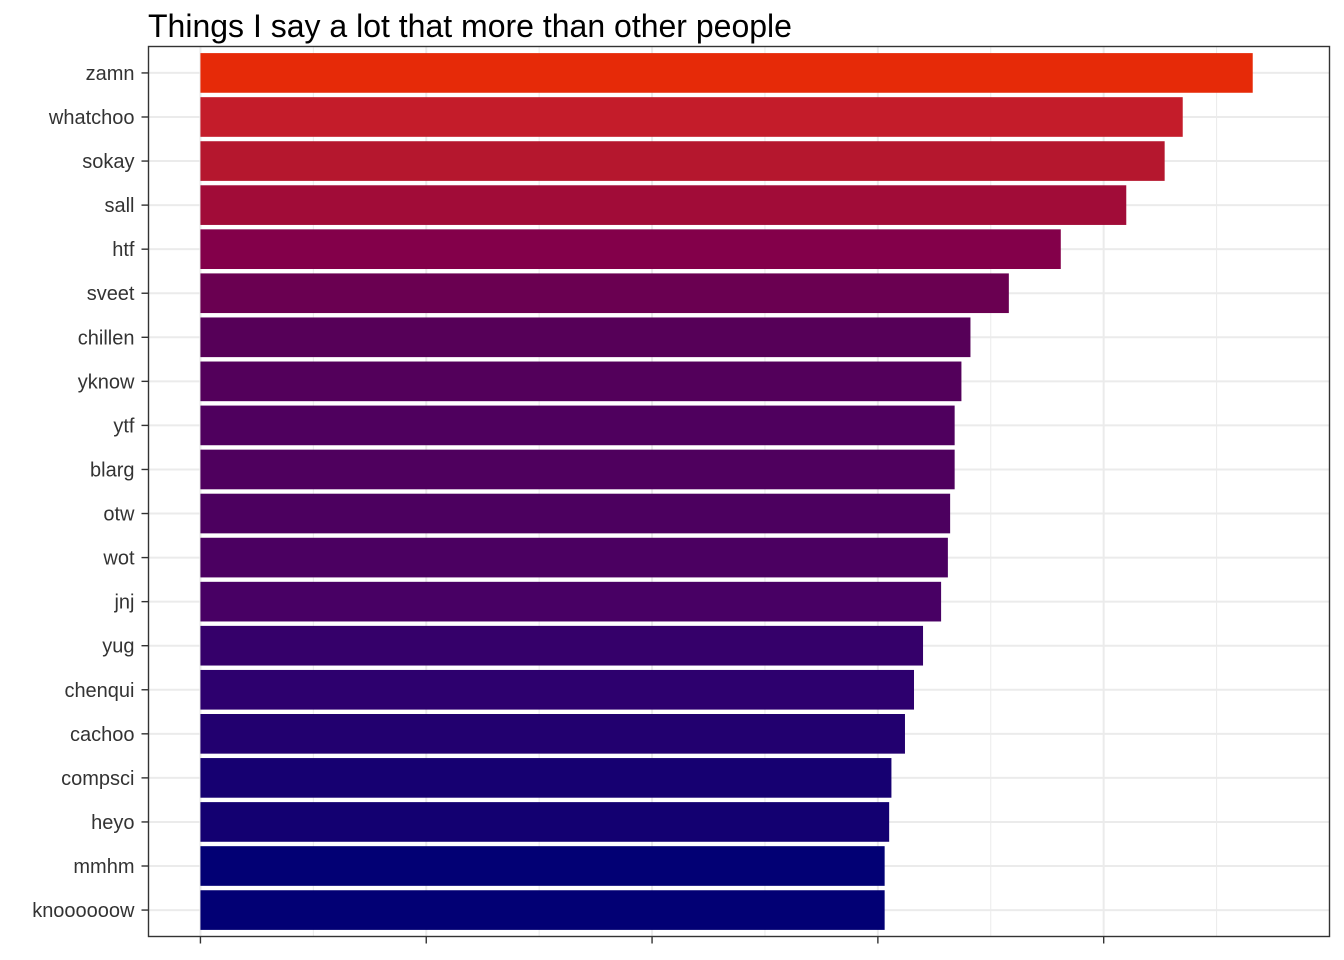  Describe the element at coordinates (106, 338) in the screenshot. I see `y-tick-label: chillen` at that location.